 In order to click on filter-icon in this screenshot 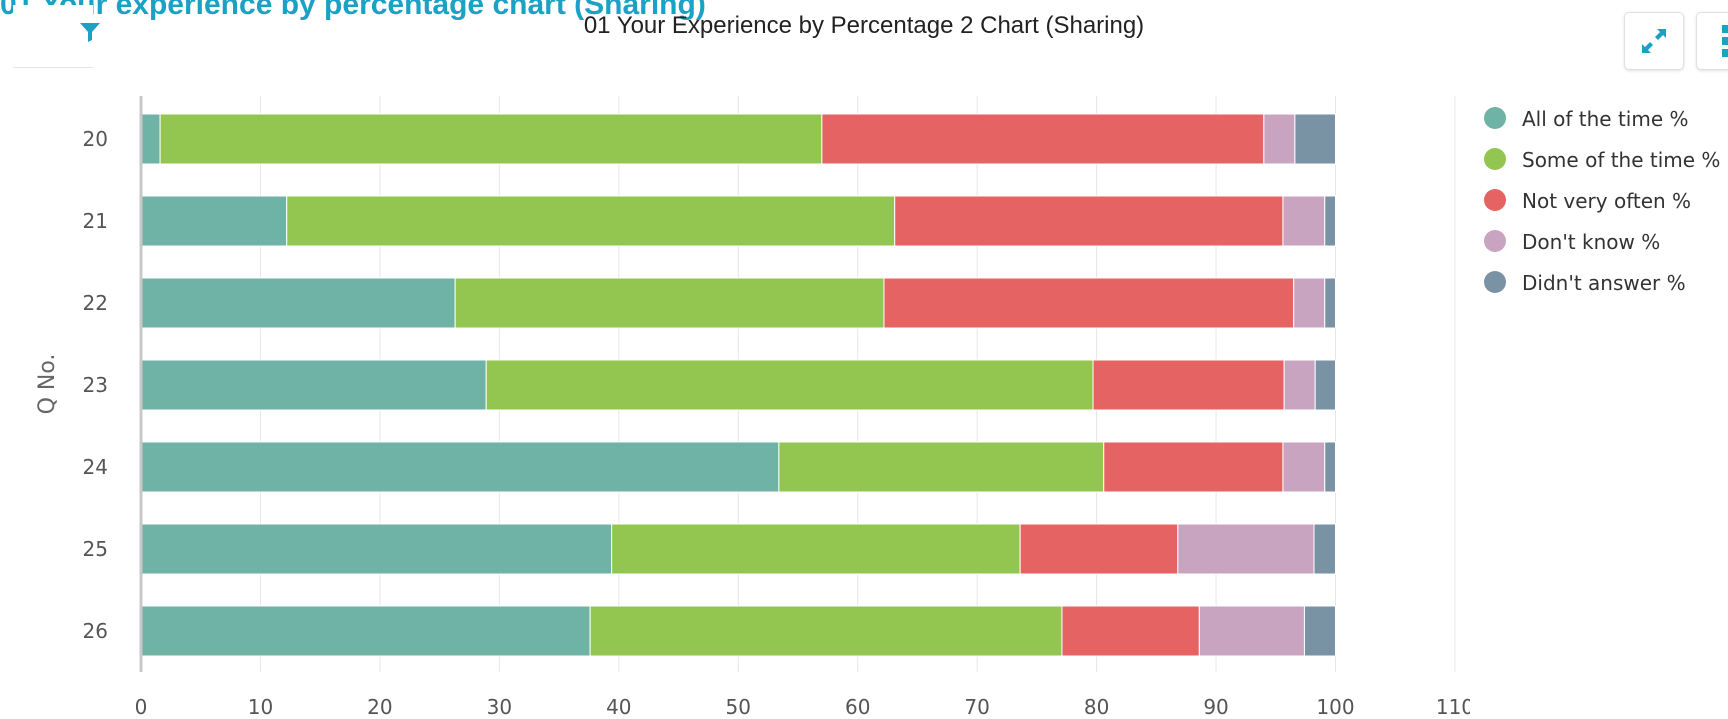, I will do `click(90, 32)`.